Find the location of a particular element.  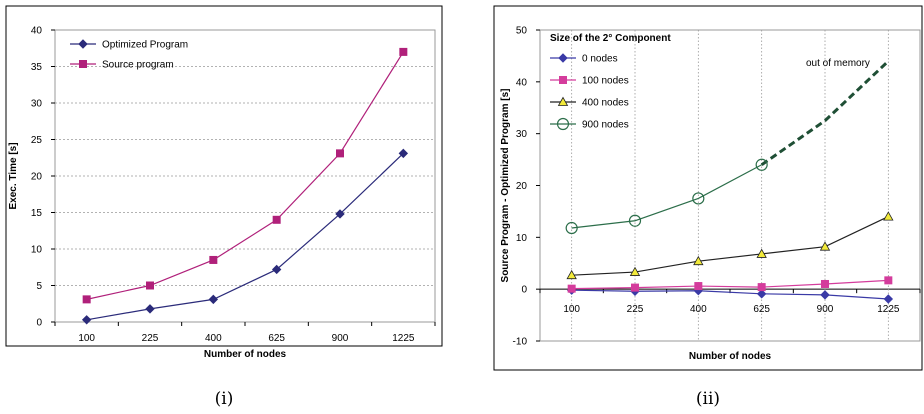

series-line-projected is located at coordinates (825, 113).